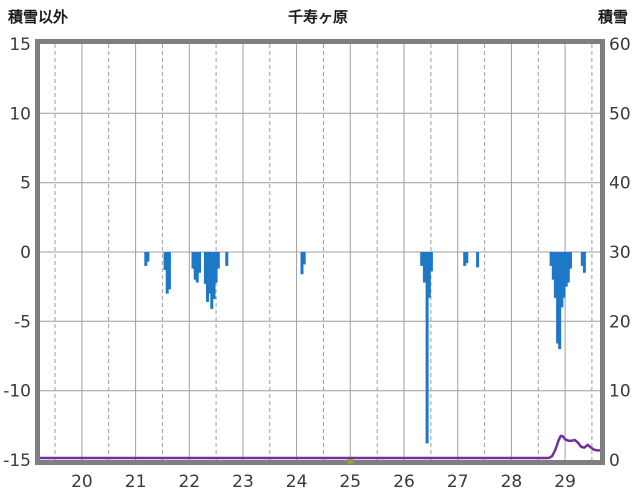 The width and height of the screenshot is (636, 501). What do you see at coordinates (404, 482) in the screenshot?
I see `x-tick-label: 26` at bounding box center [404, 482].